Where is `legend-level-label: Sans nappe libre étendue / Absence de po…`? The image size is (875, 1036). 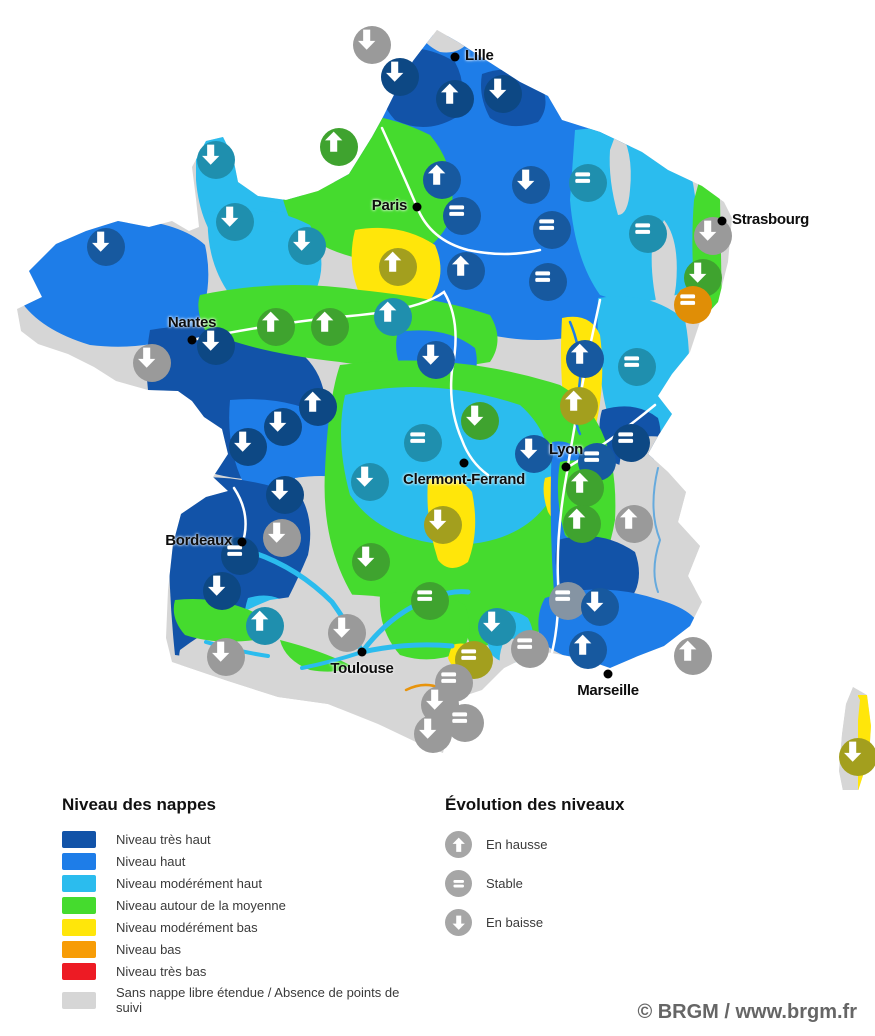
legend-level-label: Sans nappe libre étendue / Absence de po… is located at coordinates (258, 1000).